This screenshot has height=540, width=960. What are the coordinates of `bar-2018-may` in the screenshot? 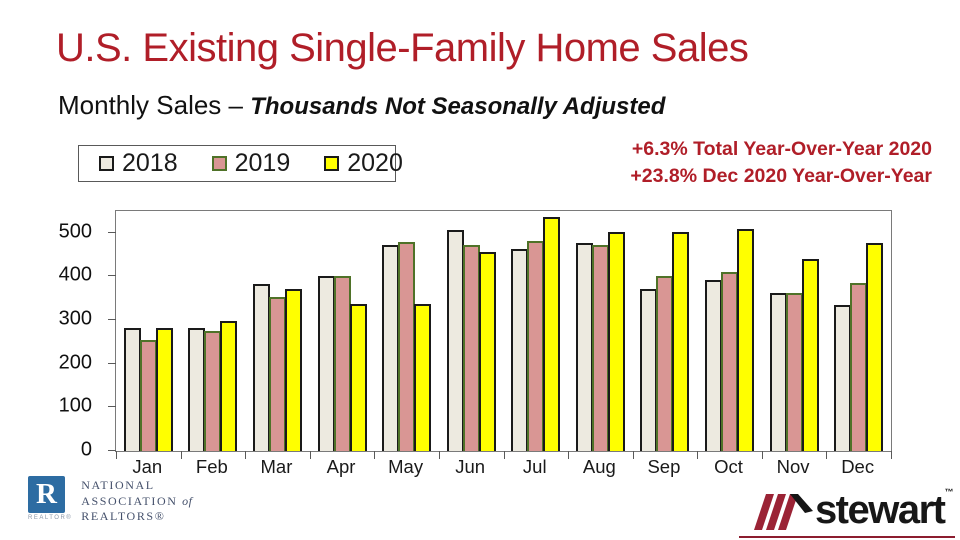 It's located at (391, 348).